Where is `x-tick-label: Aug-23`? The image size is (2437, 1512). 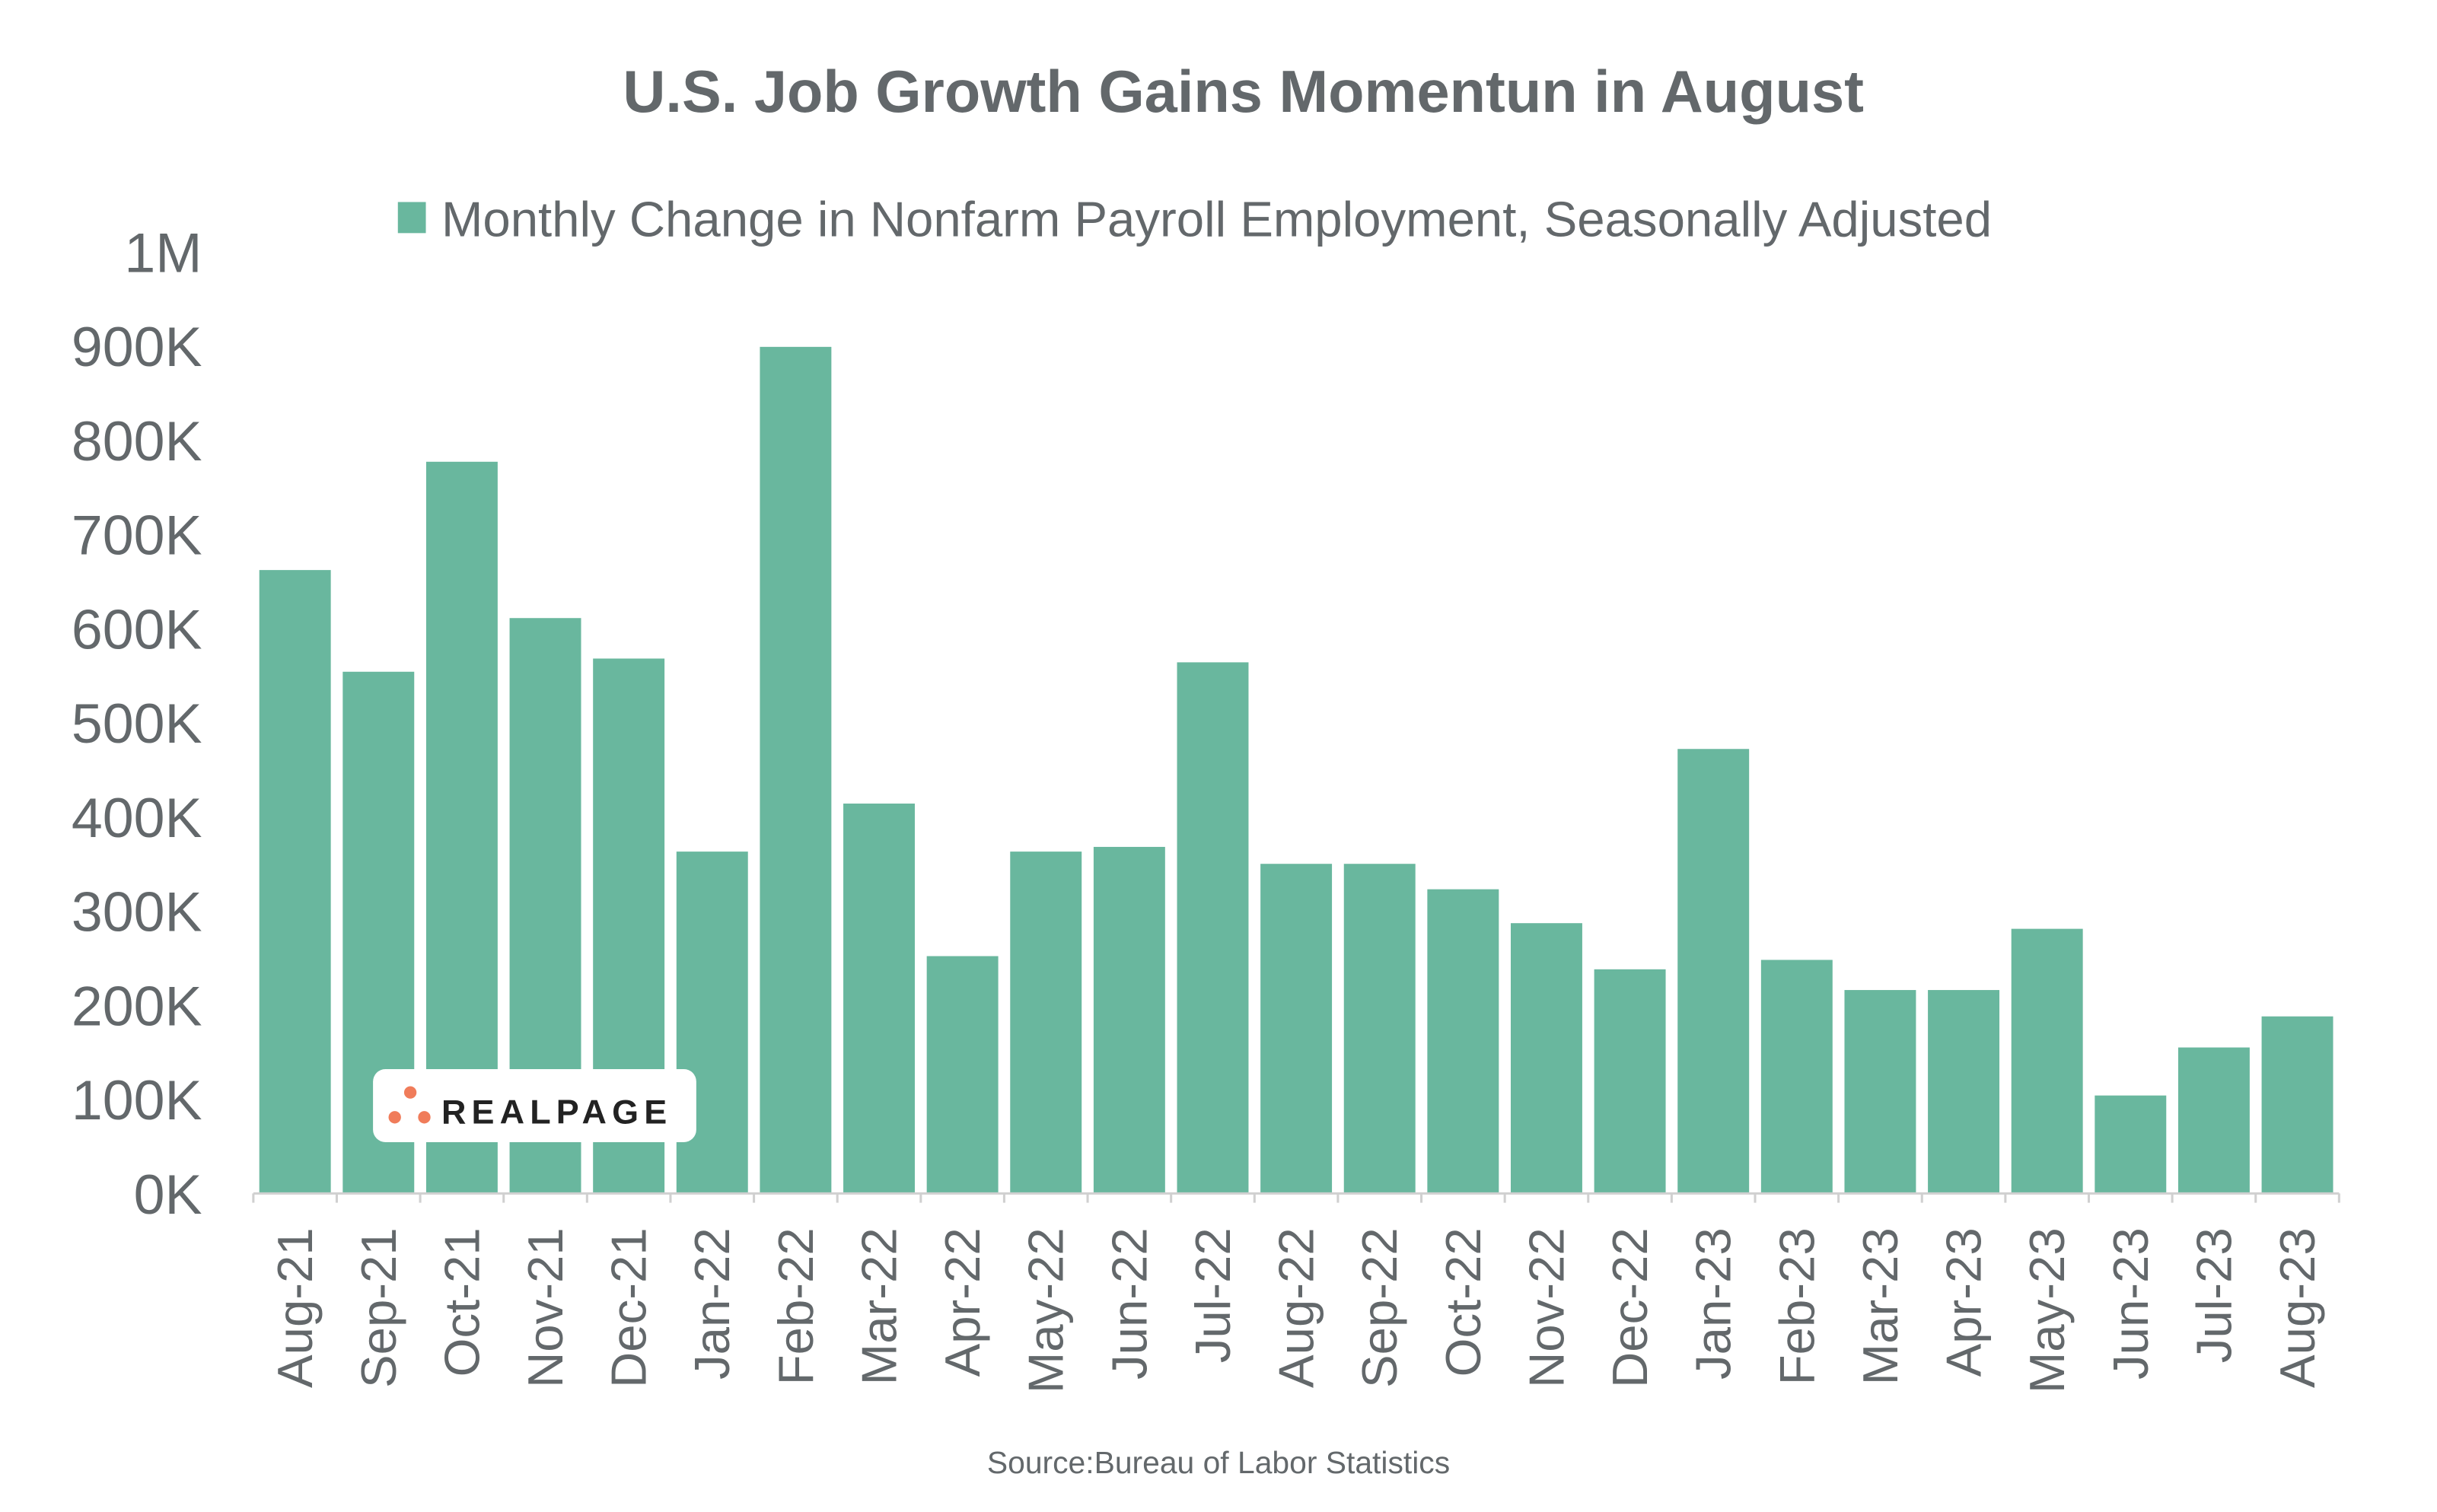
x-tick-label: Aug-23 is located at coordinates (2297, 1307).